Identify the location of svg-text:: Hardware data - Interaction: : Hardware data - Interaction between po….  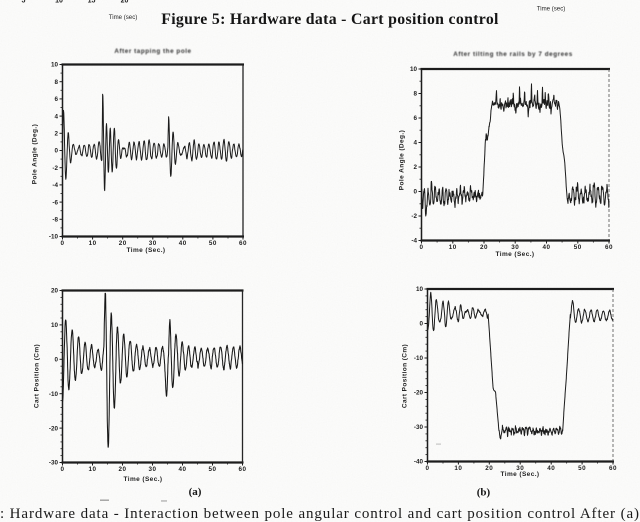
(319, 514).